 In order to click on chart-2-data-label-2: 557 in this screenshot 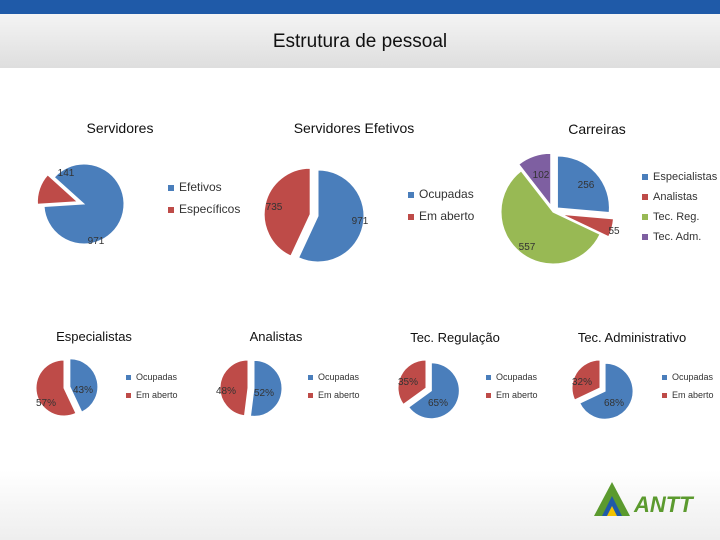, I will do `click(527, 247)`.